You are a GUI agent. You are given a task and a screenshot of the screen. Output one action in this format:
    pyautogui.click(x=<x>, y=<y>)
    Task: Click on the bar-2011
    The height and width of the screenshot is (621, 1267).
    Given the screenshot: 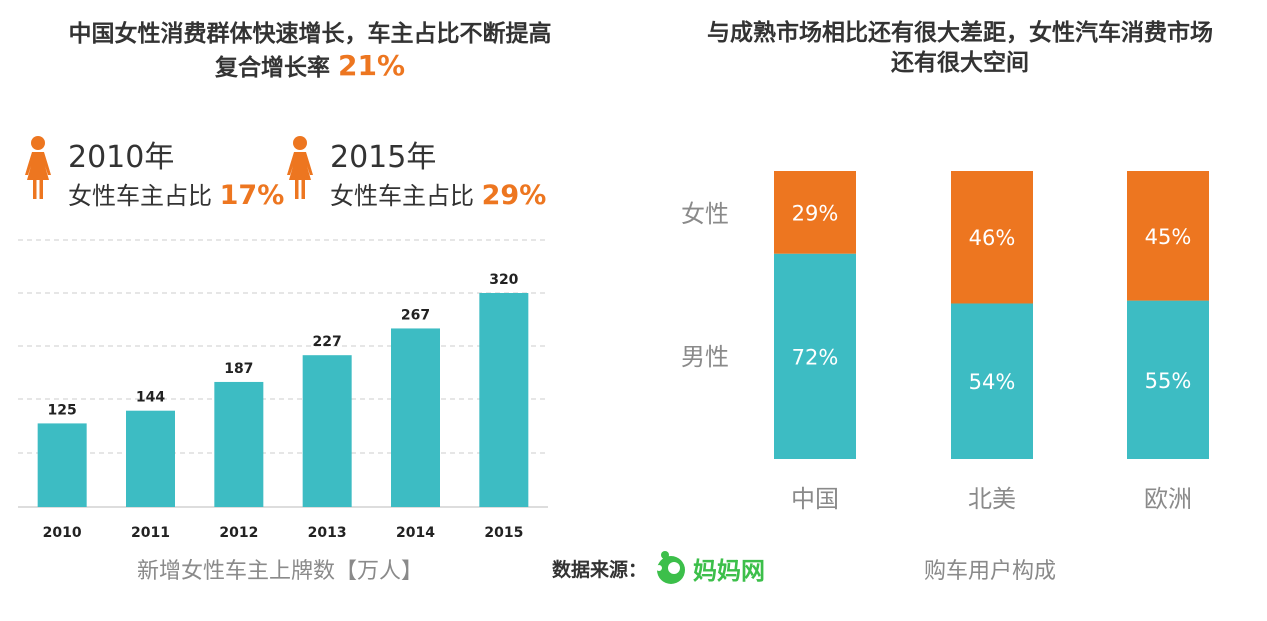 What is the action you would take?
    pyautogui.click(x=150, y=458)
    